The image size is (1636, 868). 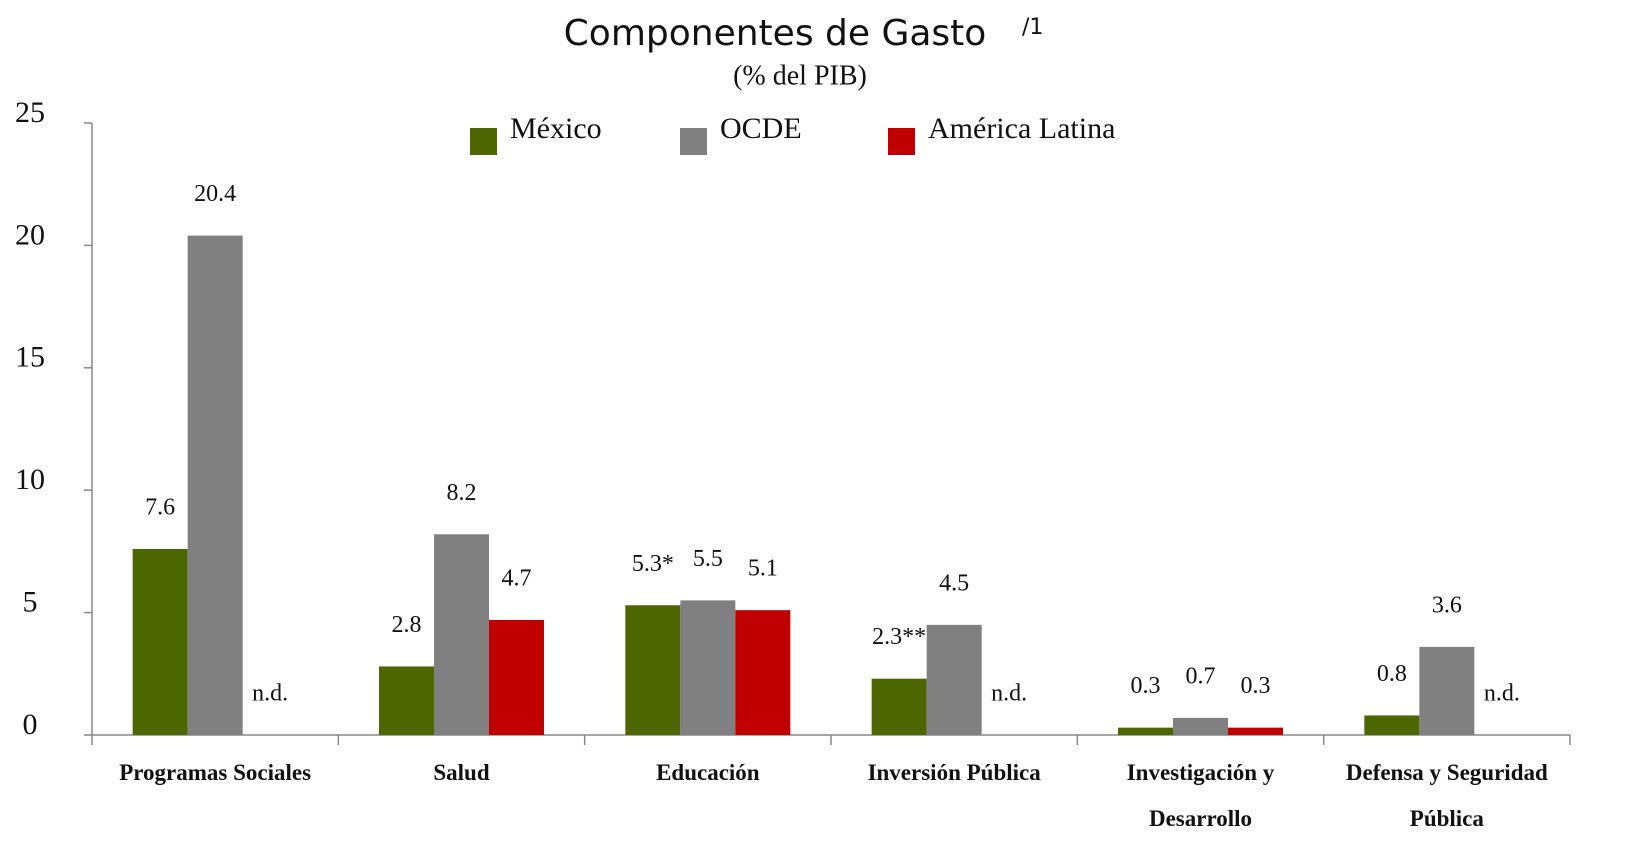 I want to click on chart-title: Componentes de Gasto, so click(x=775, y=33).